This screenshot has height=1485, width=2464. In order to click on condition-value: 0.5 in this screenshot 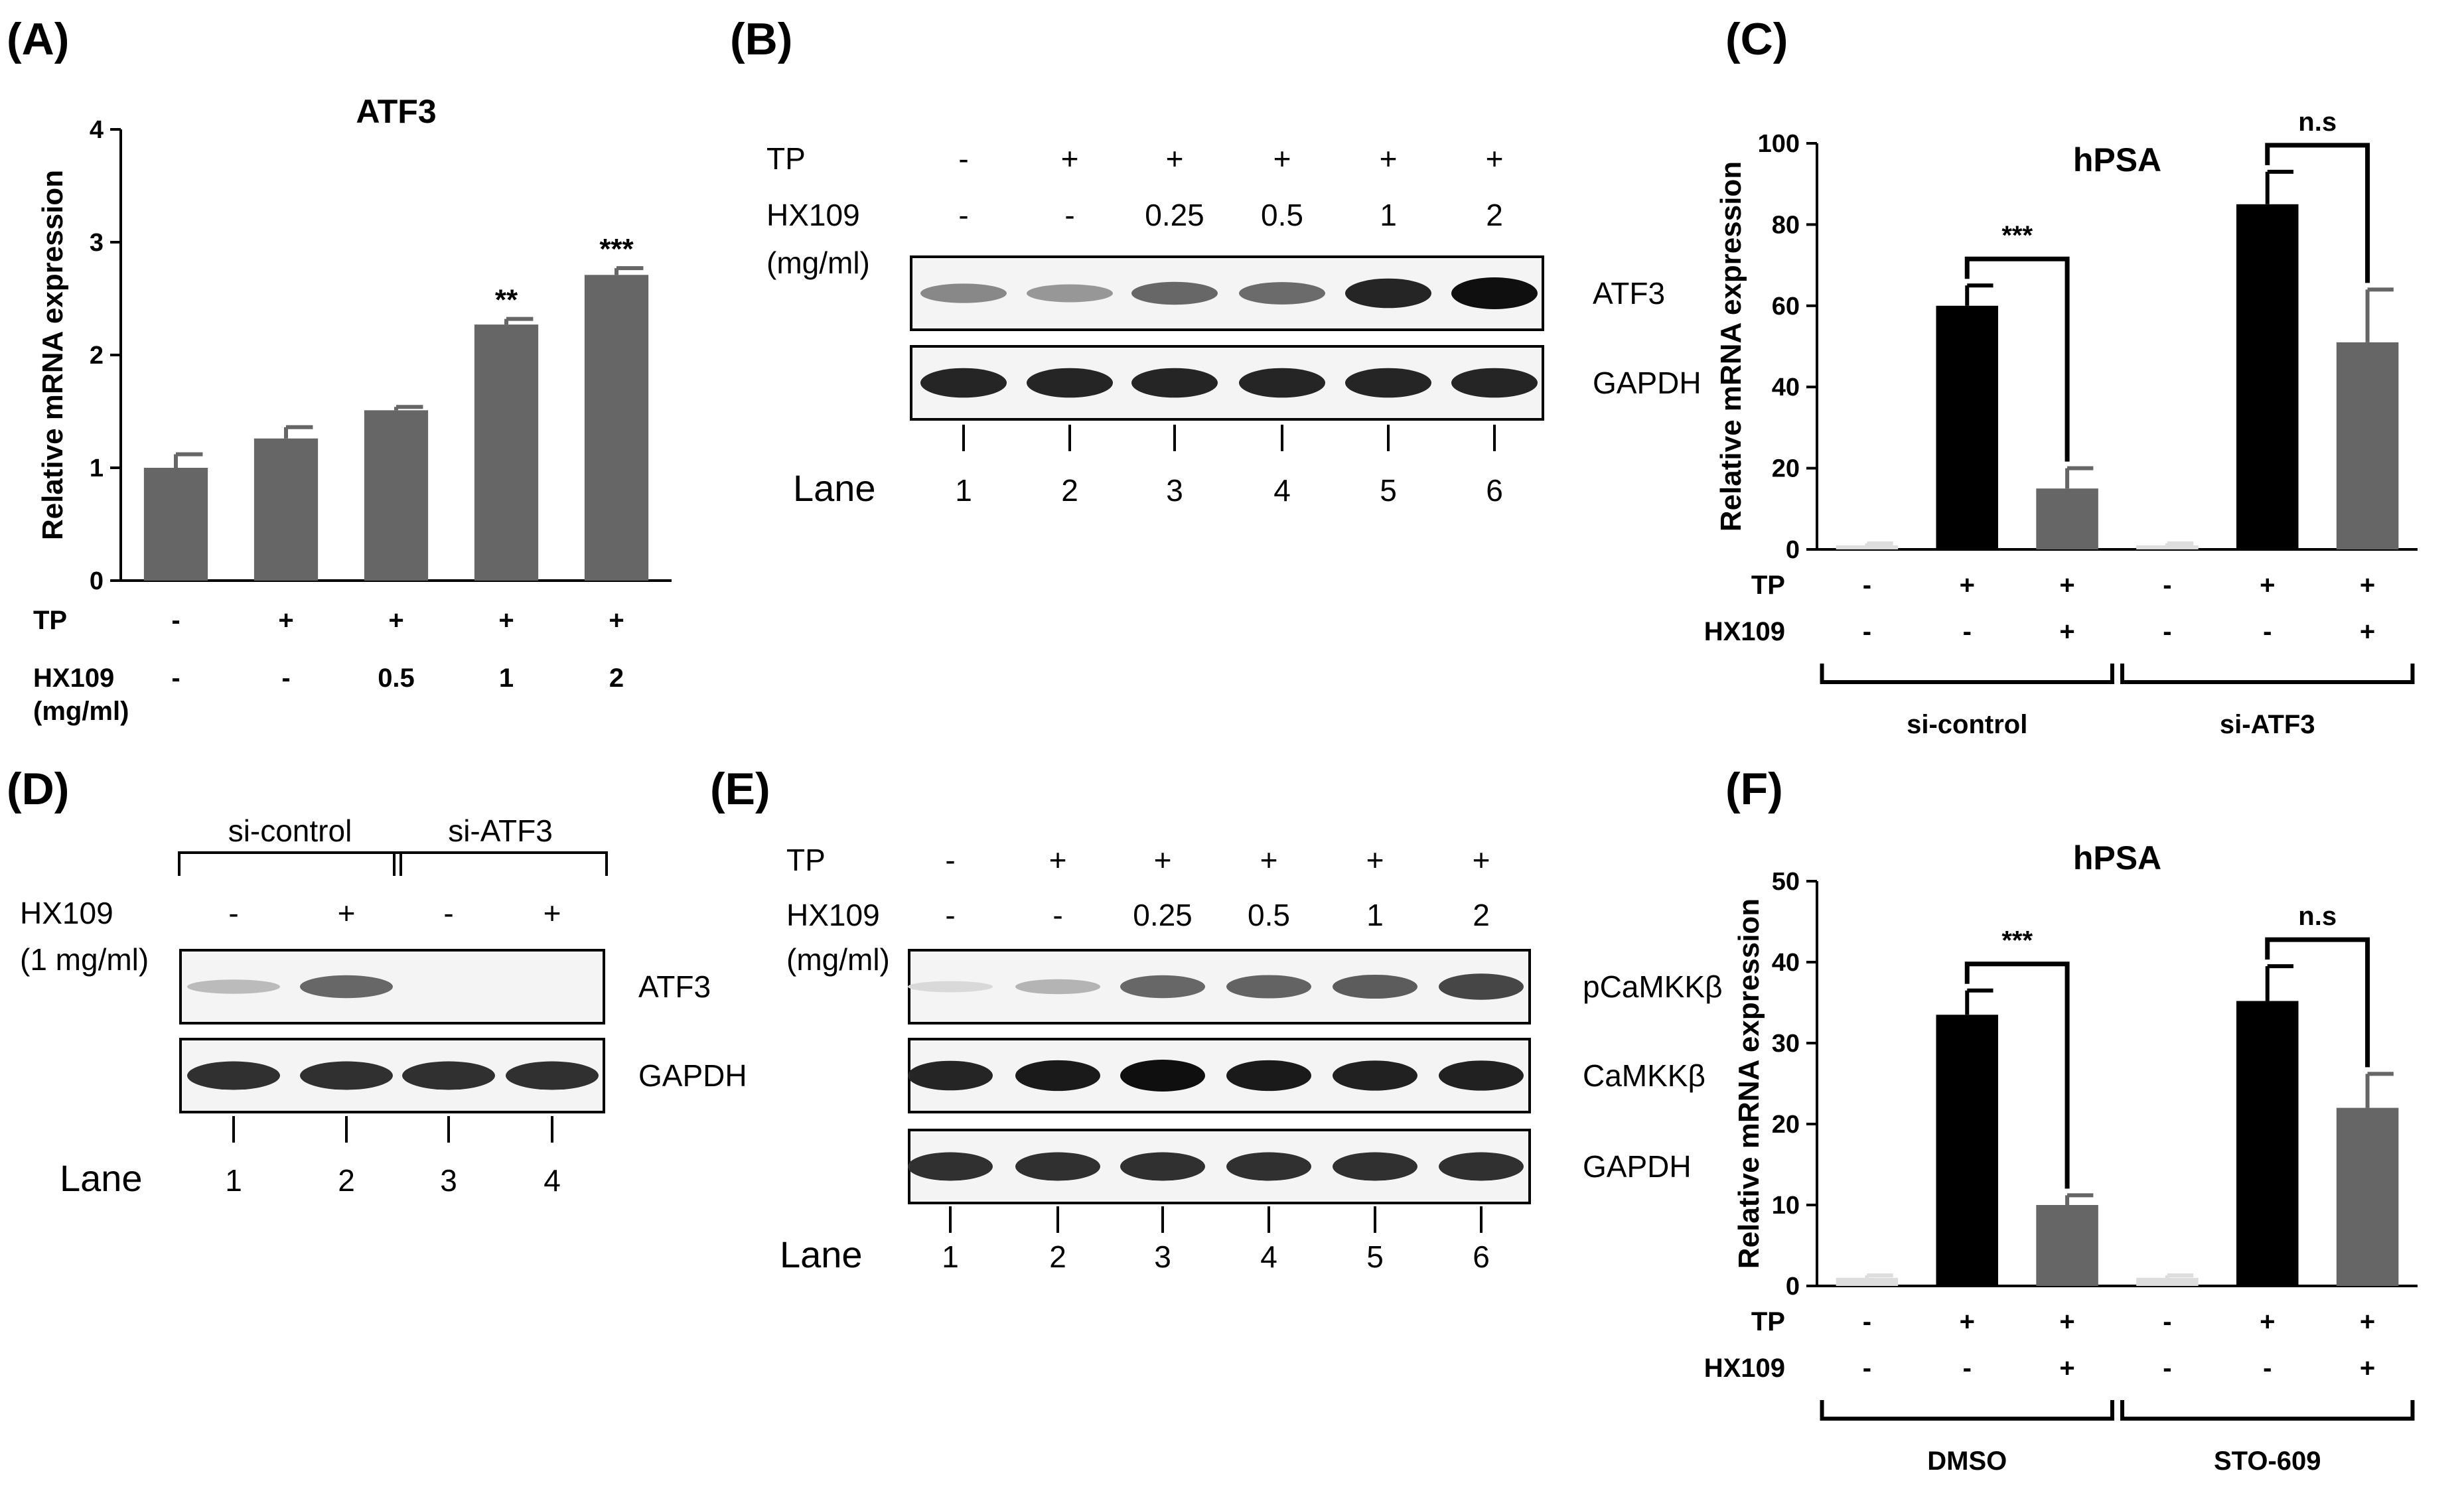, I will do `click(1282, 215)`.